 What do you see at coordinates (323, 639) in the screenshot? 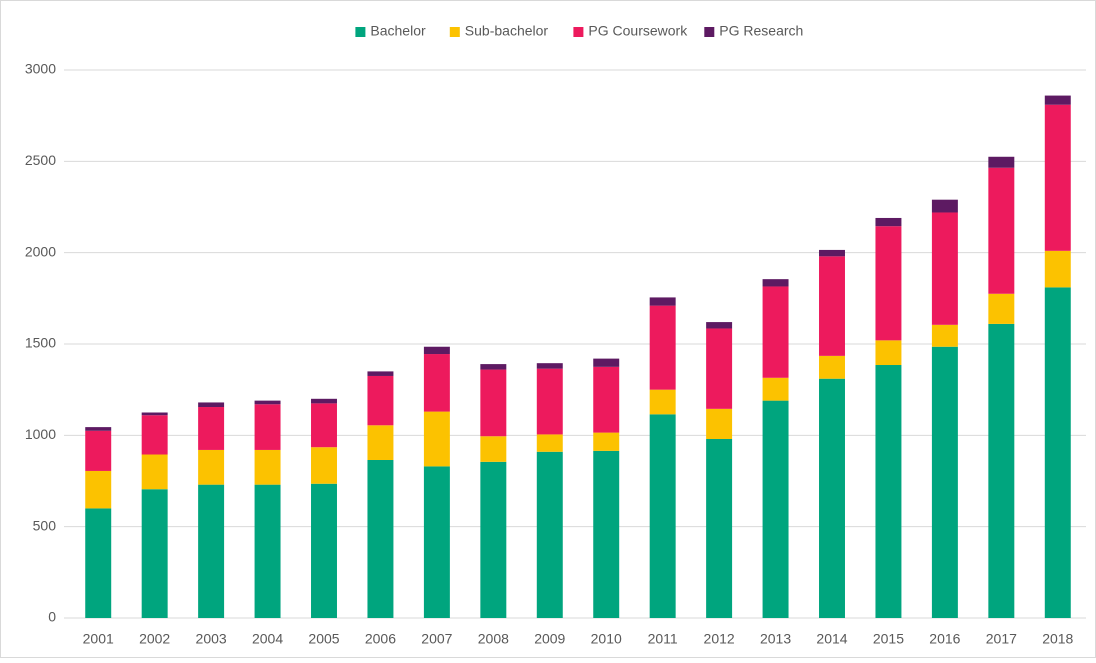
I see `x-tick-label: 2005` at bounding box center [323, 639].